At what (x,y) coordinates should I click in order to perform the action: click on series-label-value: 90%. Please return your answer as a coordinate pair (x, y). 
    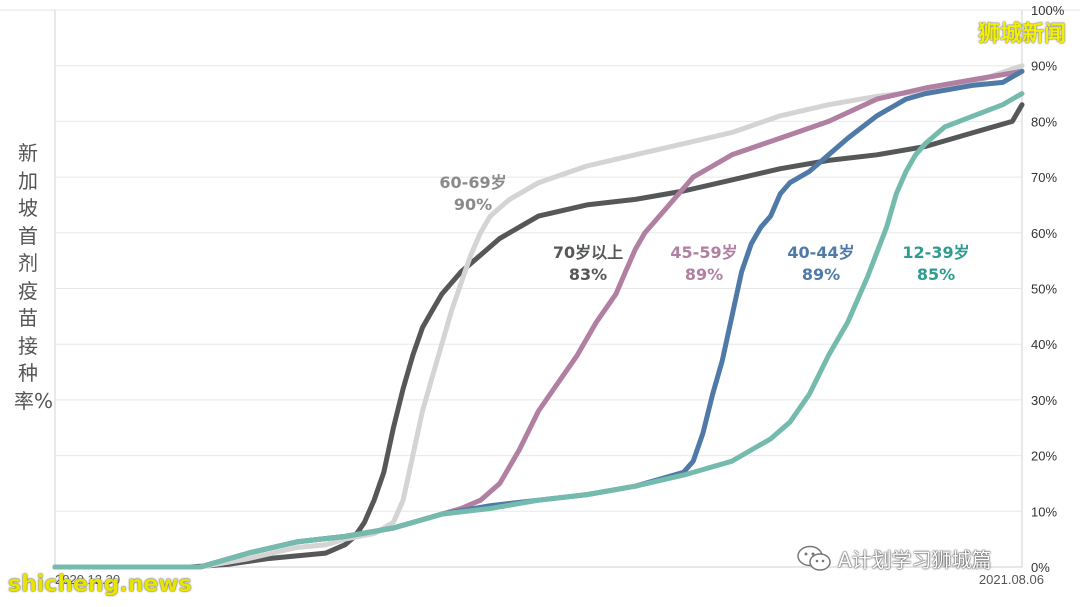
    Looking at the image, I should click on (473, 204).